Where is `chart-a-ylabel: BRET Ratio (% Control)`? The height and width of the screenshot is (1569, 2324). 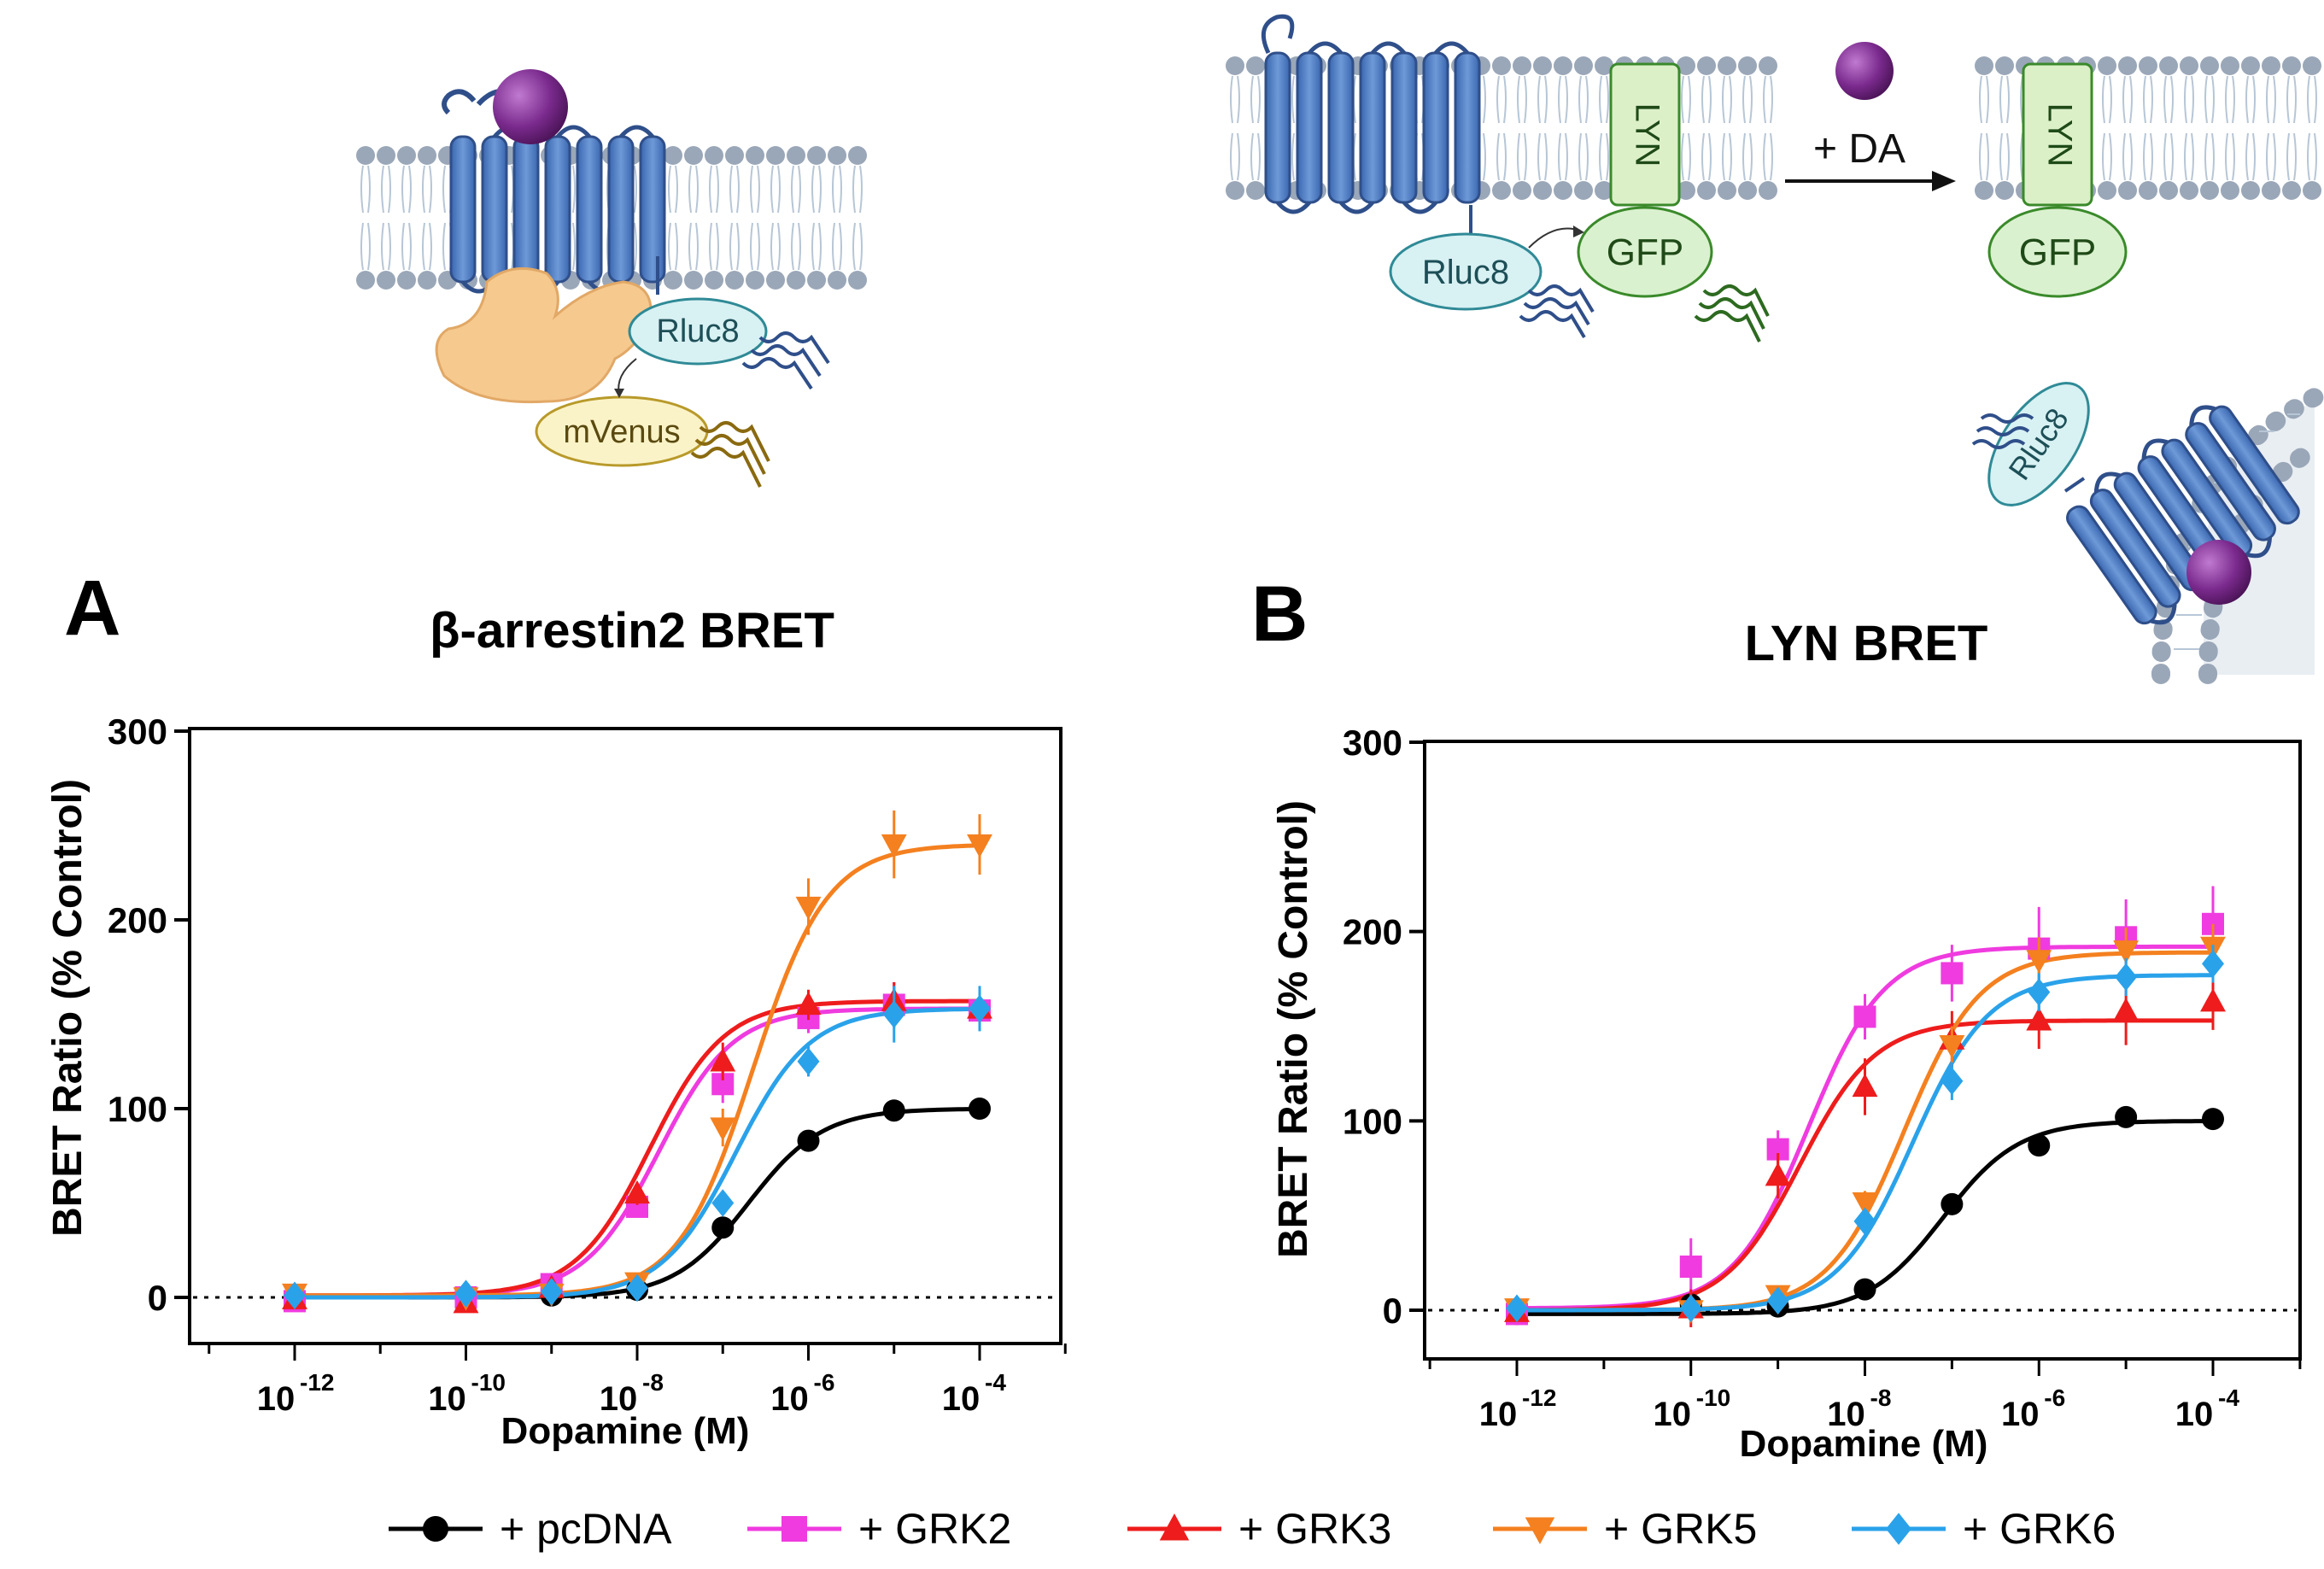
chart-a-ylabel: BRET Ratio (% Control) is located at coordinates (68, 1008).